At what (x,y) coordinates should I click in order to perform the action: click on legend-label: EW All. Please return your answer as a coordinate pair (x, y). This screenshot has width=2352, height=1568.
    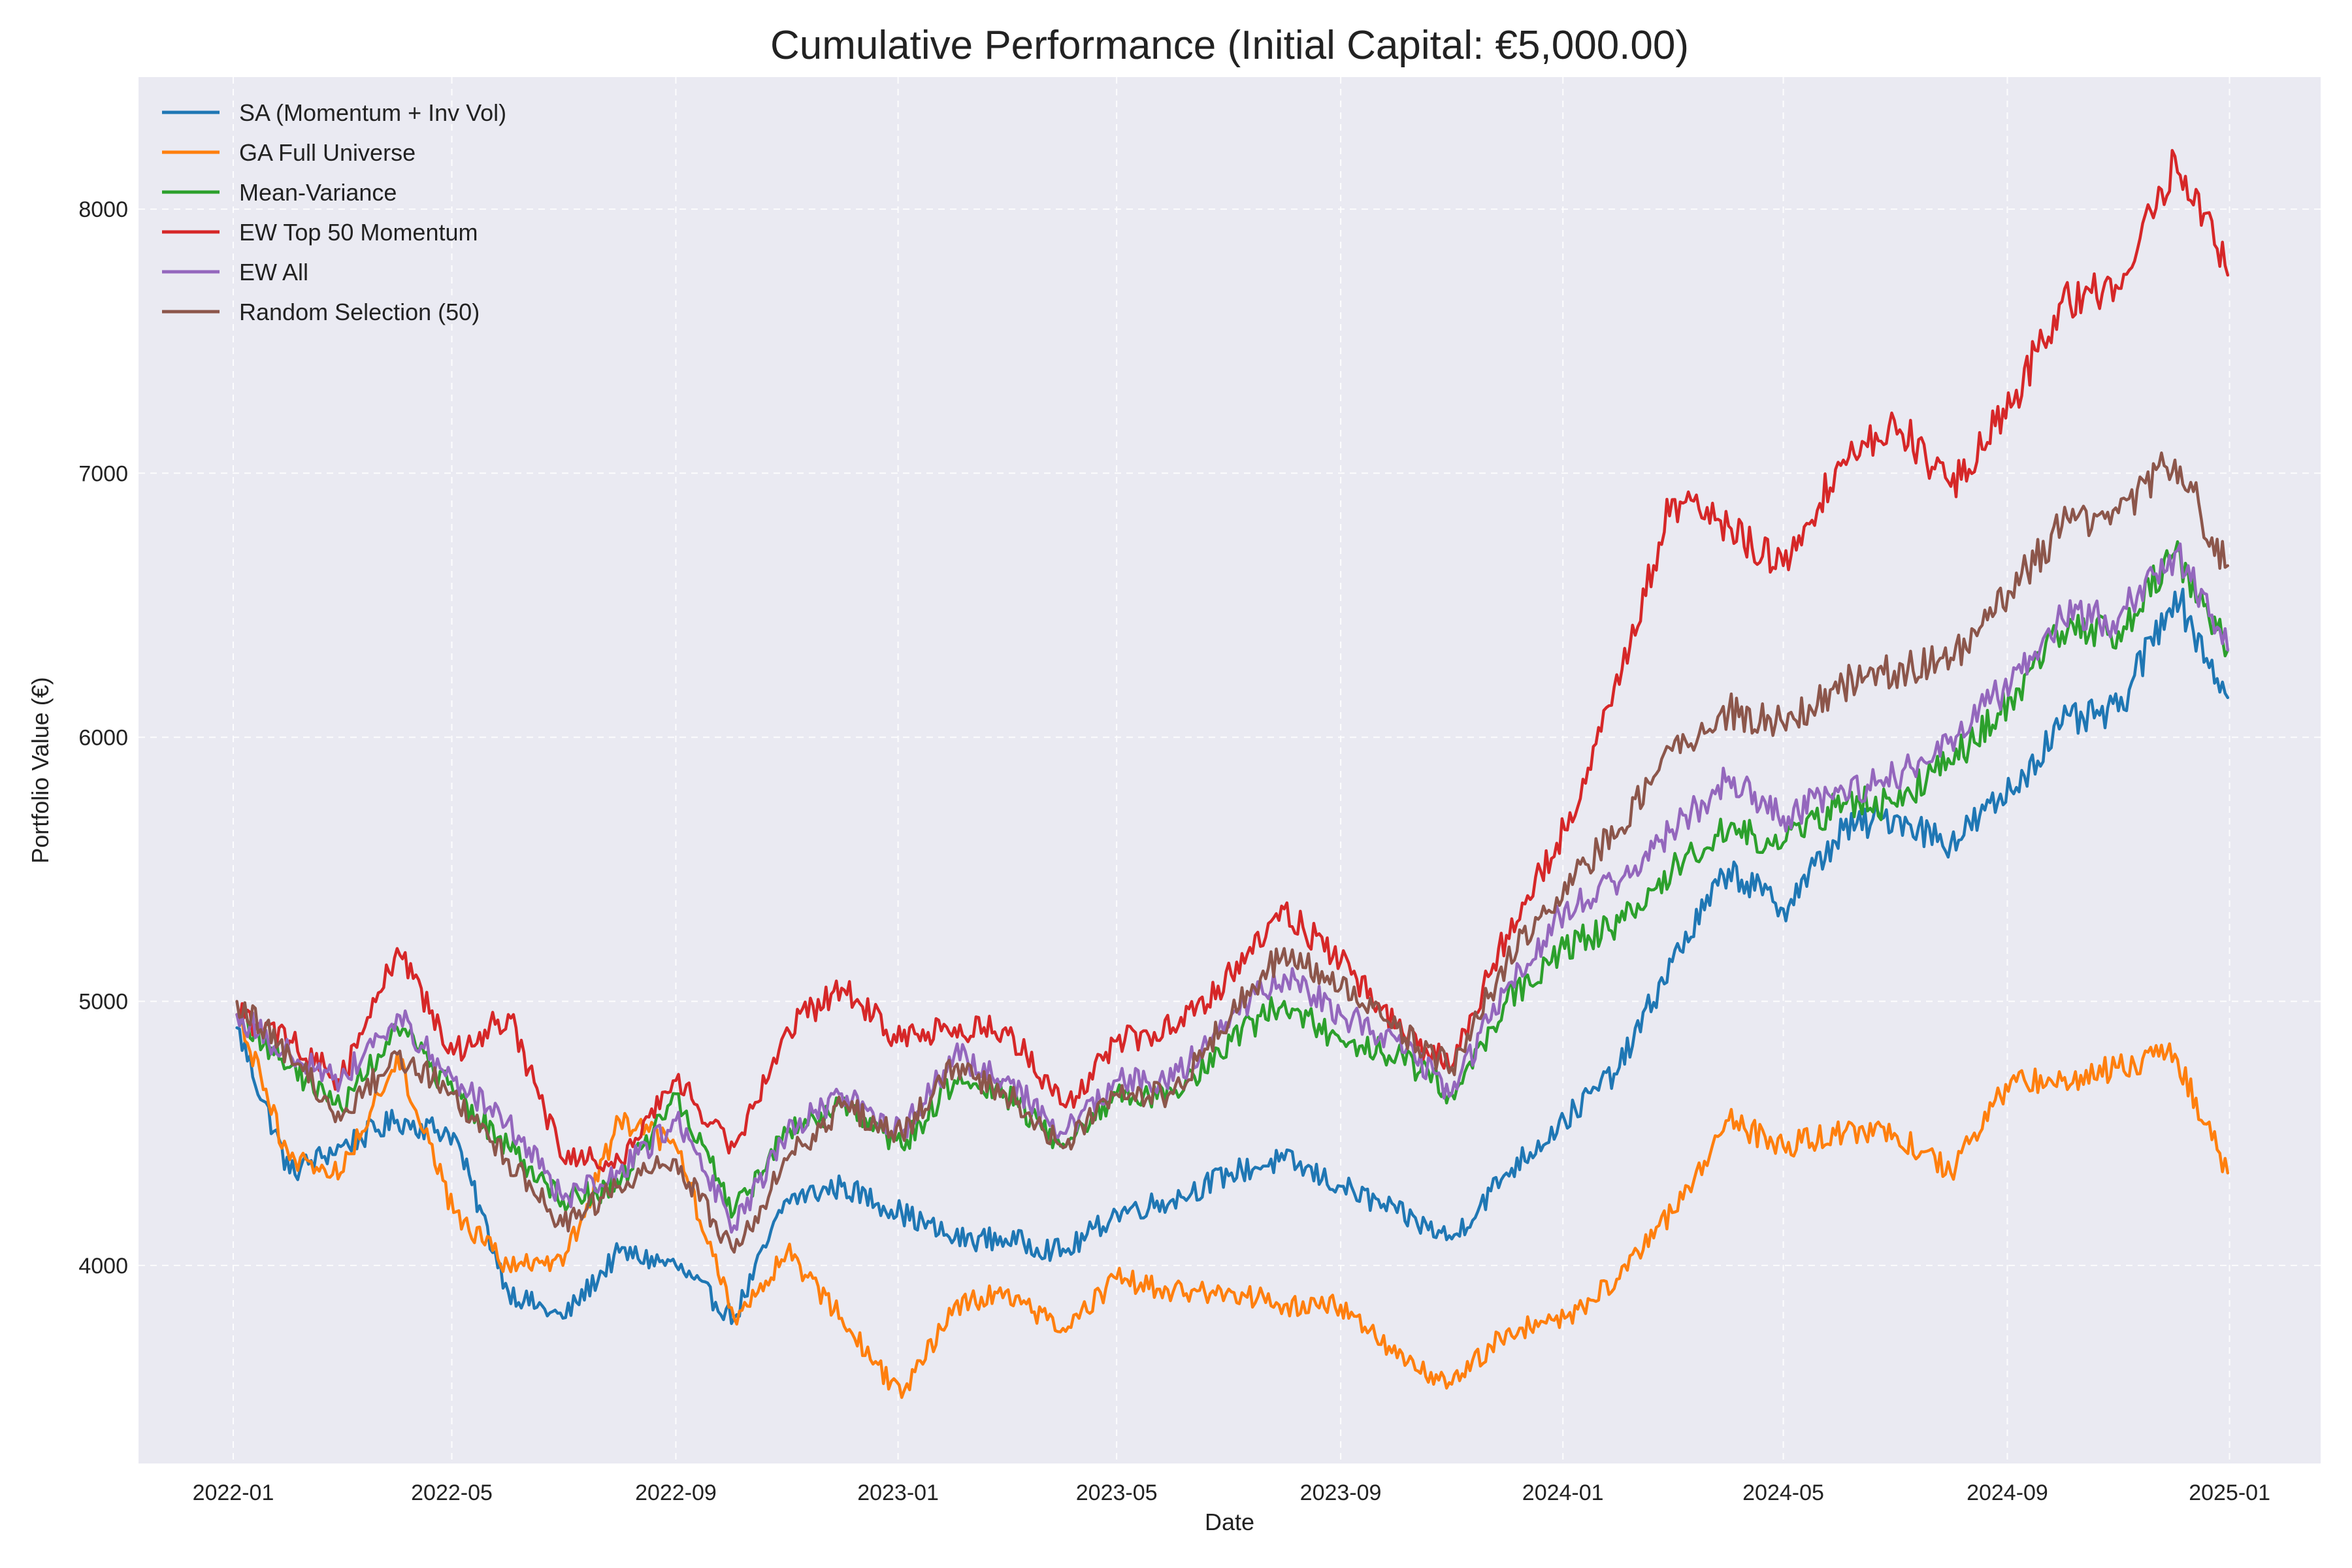
    Looking at the image, I should click on (273, 272).